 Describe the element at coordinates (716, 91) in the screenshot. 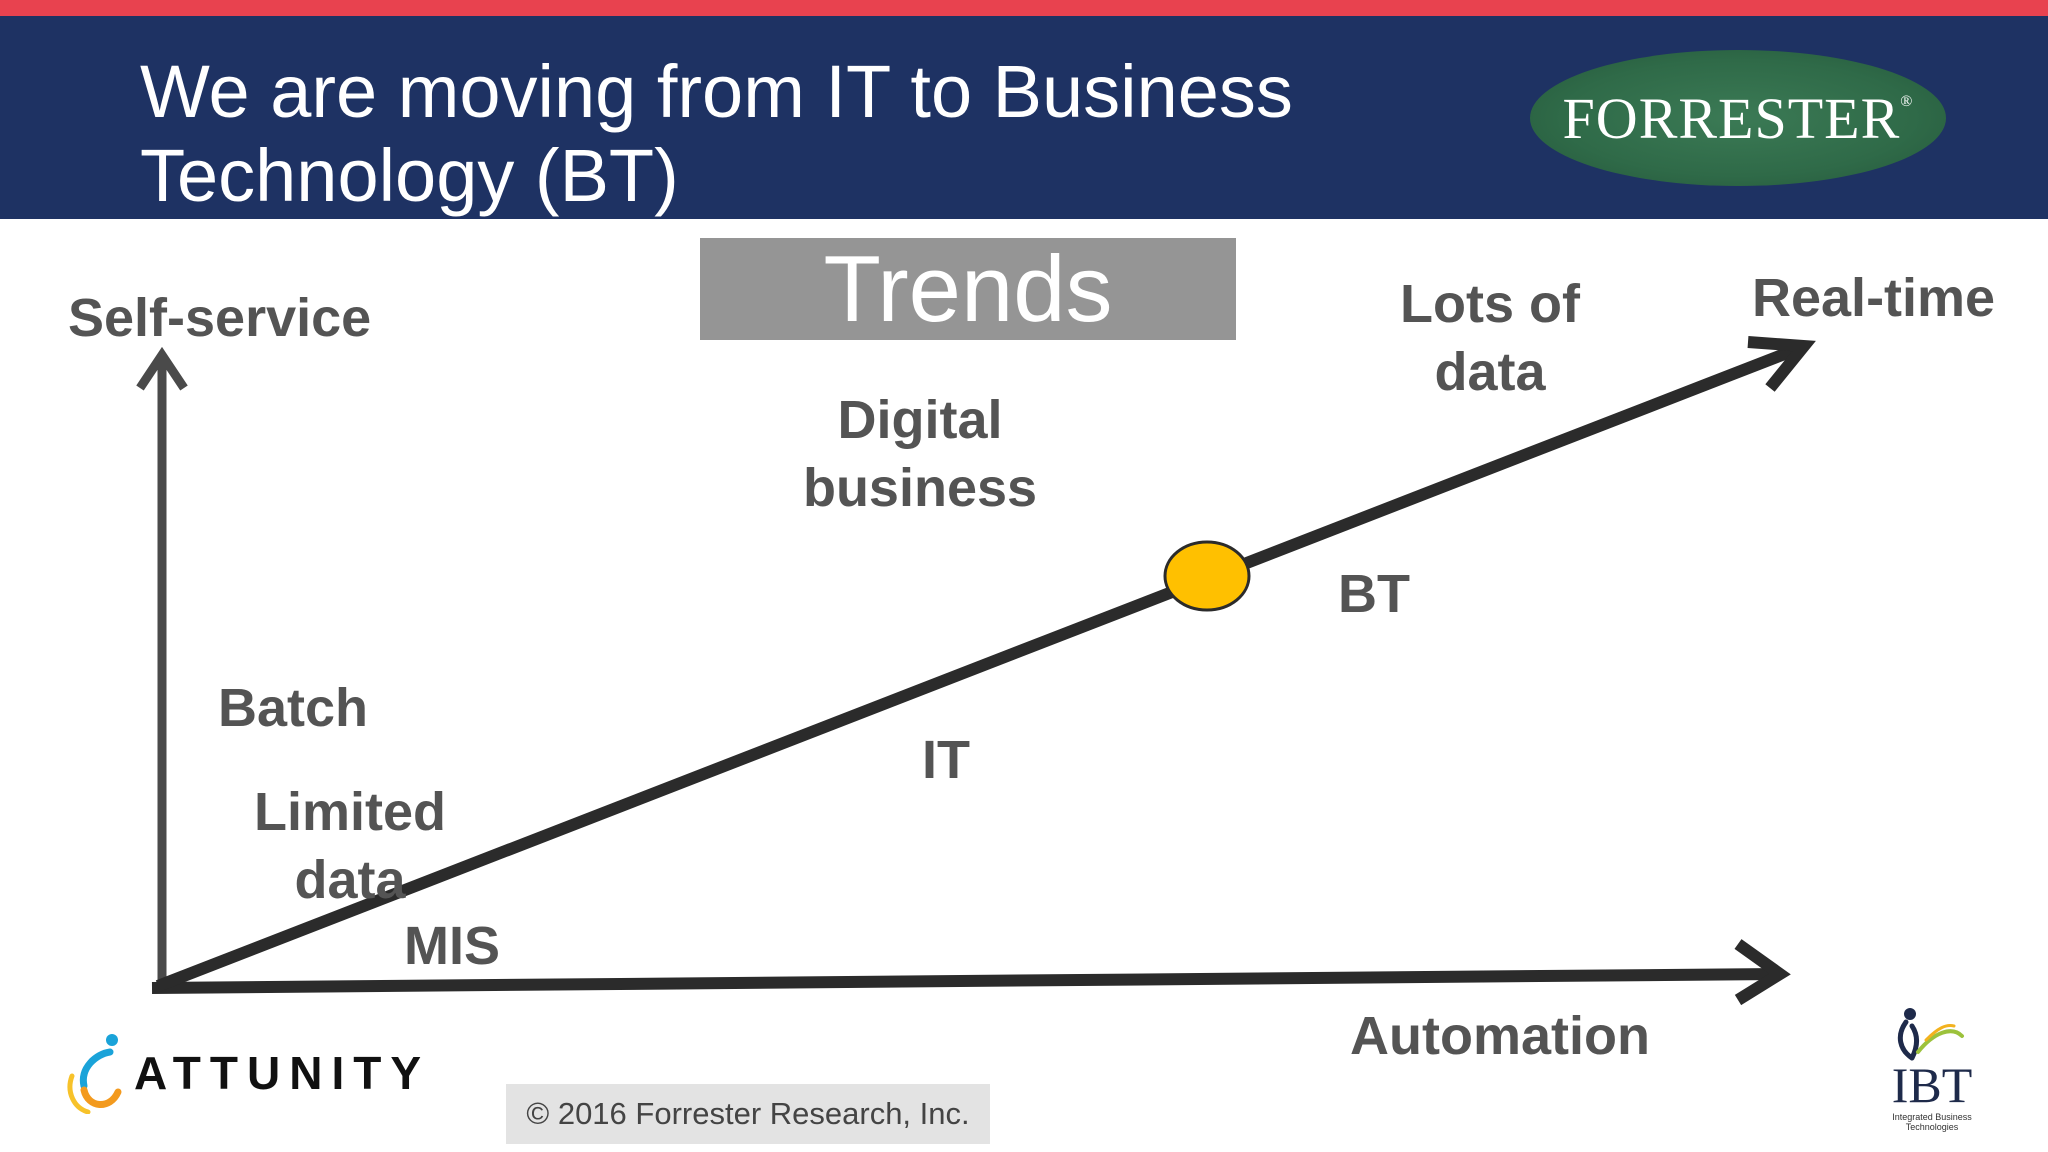

I see `slide-title-line1: We are moving from IT to Business` at that location.